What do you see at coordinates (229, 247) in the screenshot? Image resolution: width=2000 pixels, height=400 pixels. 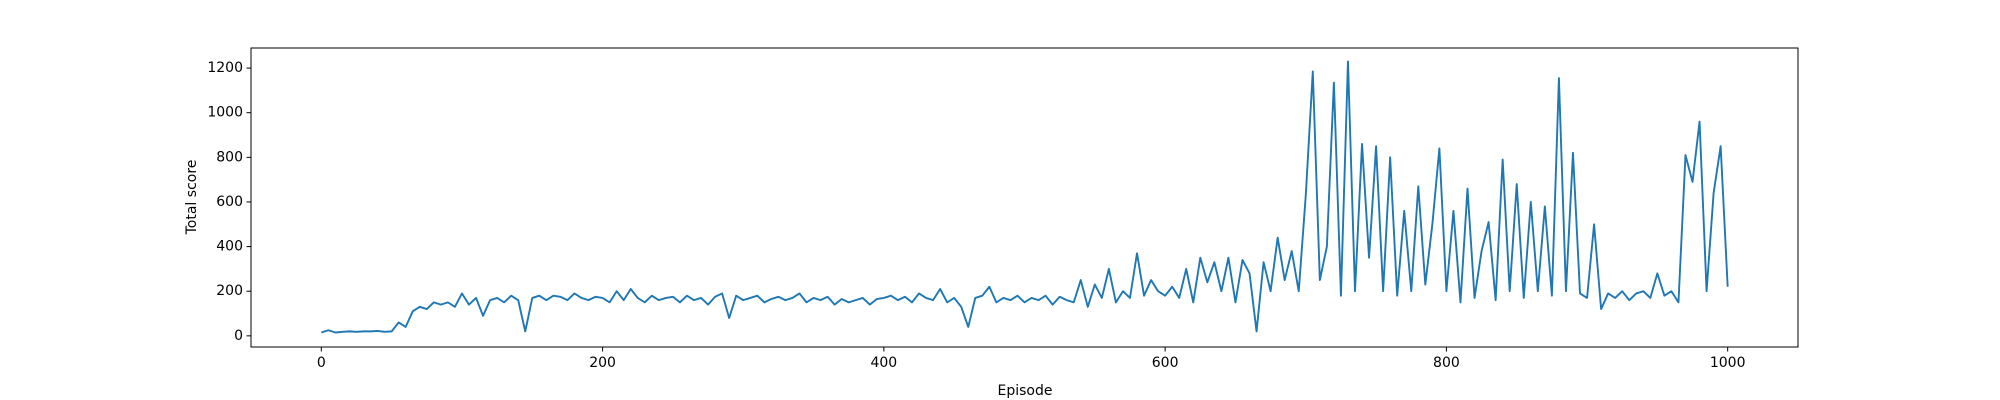 I see `y-tick-label: 400` at bounding box center [229, 247].